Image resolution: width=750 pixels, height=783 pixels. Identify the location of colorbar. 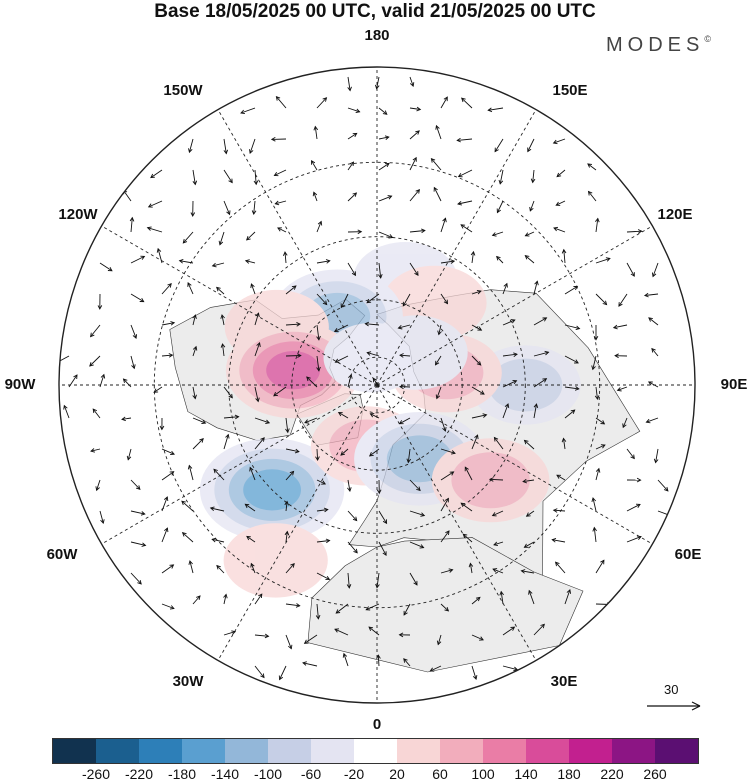
(375, 751).